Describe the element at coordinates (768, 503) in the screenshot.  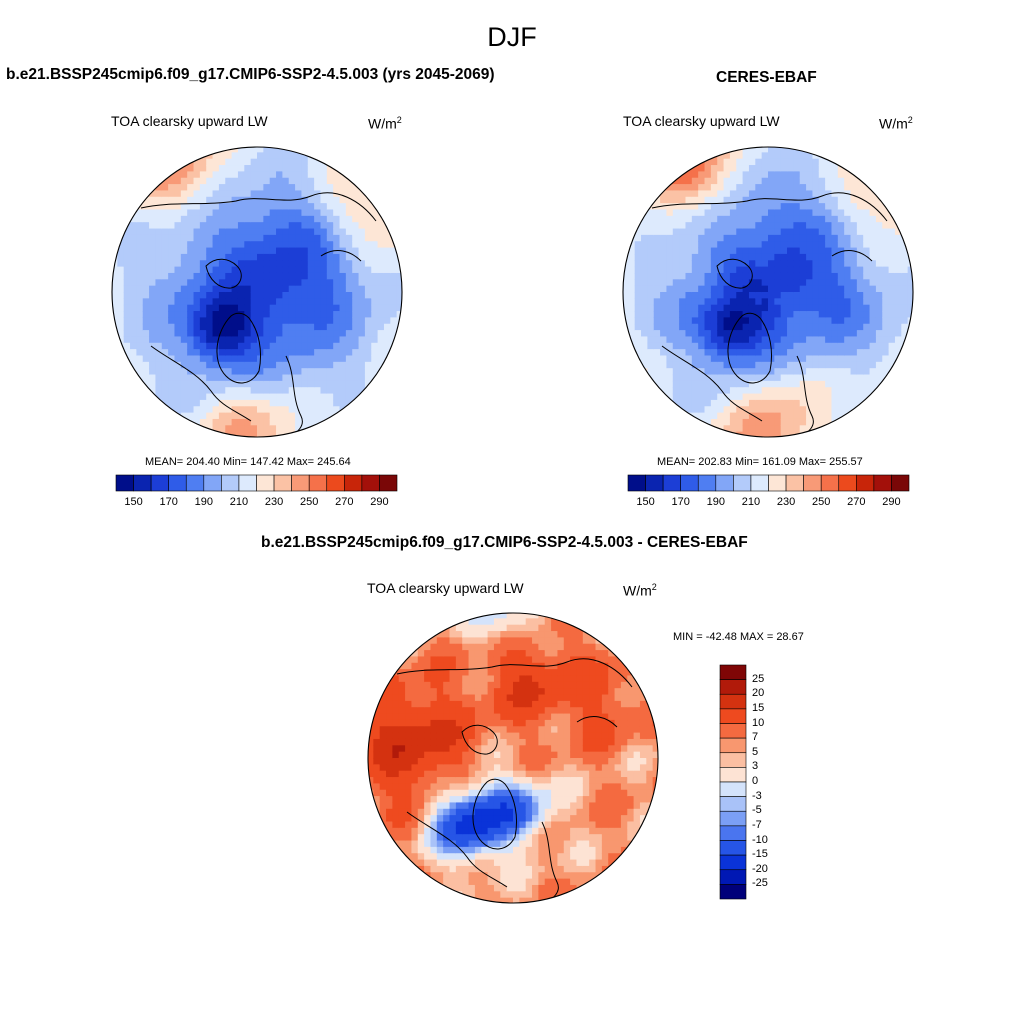
I see `panel2-colorbar-ticks: 150 170 190 210 230 250 270 290` at that location.